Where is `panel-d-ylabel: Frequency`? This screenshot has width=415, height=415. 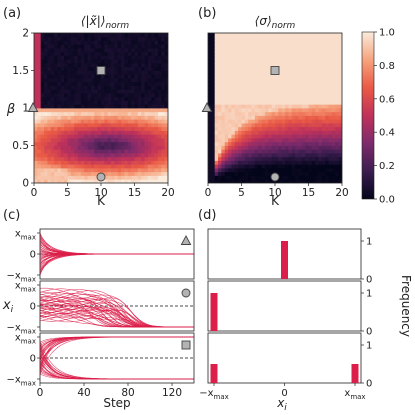
panel-d-ylabel: Frequency is located at coordinates (406, 306).